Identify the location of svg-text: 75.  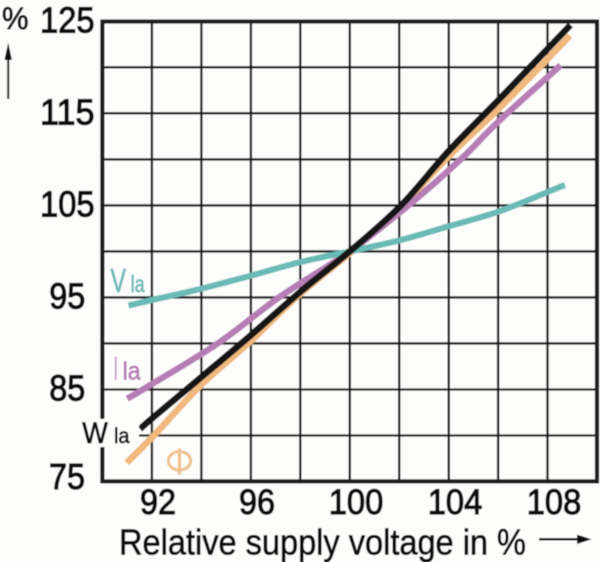
(67, 476).